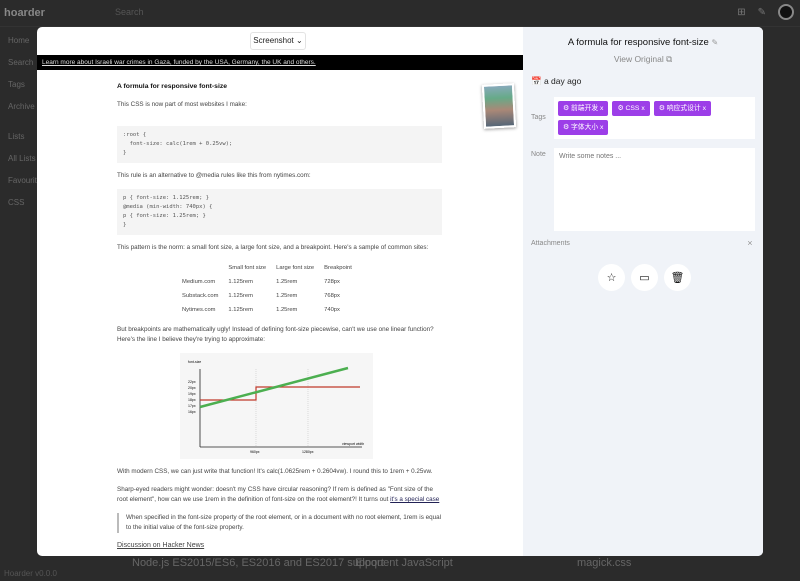 The image size is (800, 581). Describe the element at coordinates (538, 117) in the screenshot. I see `tags-label: Tags` at that location.